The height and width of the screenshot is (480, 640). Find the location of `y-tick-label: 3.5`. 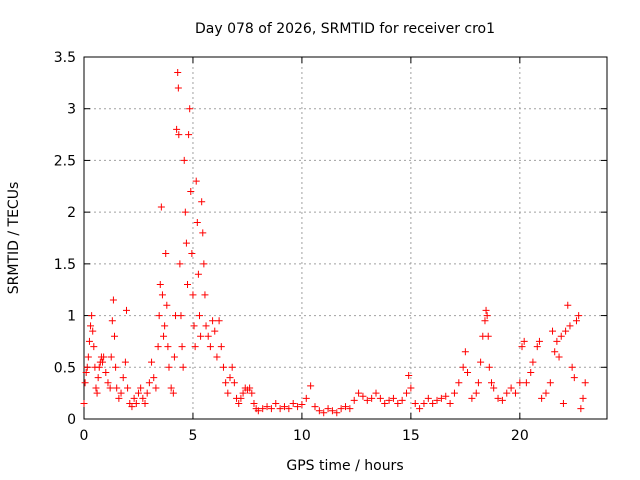

y-tick-label: 3.5 is located at coordinates (65, 58).